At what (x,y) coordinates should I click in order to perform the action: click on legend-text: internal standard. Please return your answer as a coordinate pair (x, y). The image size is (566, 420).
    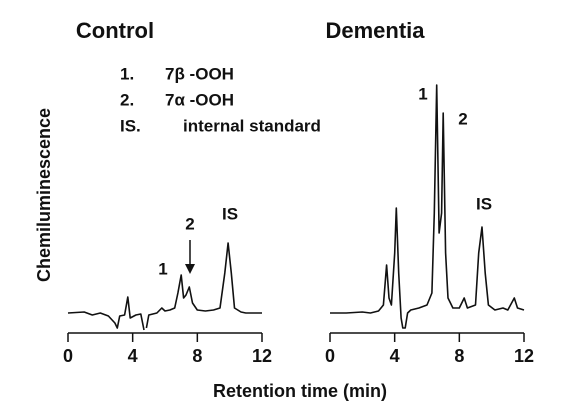
    Looking at the image, I should click on (252, 125).